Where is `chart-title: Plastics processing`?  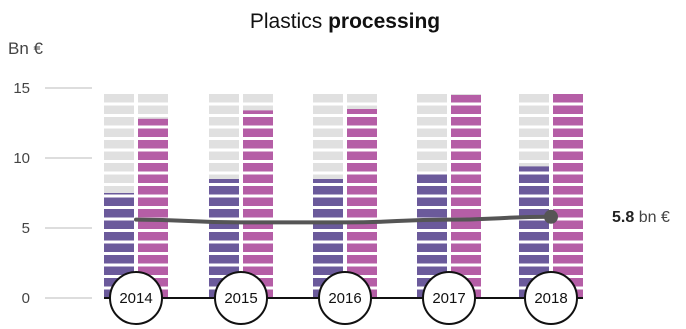
chart-title: Plastics processing is located at coordinates (345, 21).